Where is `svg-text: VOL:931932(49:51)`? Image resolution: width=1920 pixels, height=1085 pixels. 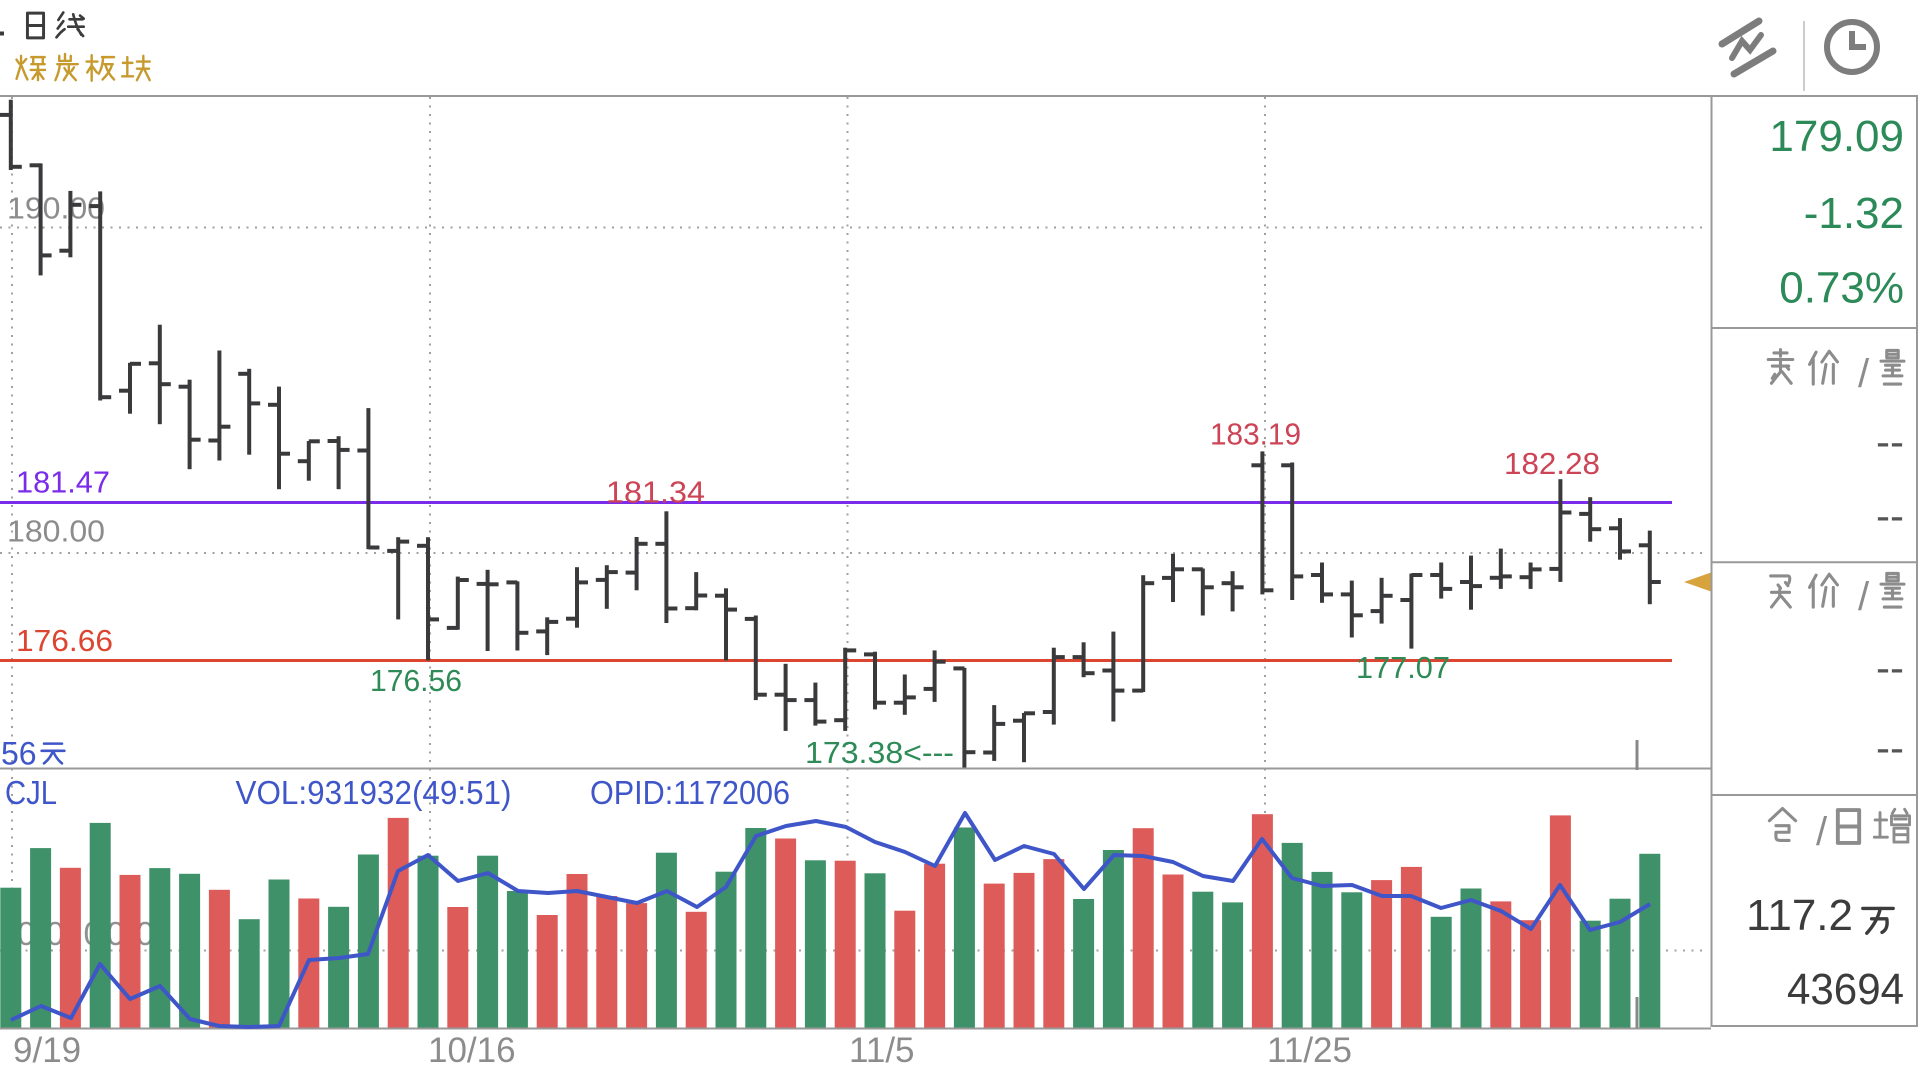
svg-text: VOL:931932(49:51) is located at coordinates (374, 792).